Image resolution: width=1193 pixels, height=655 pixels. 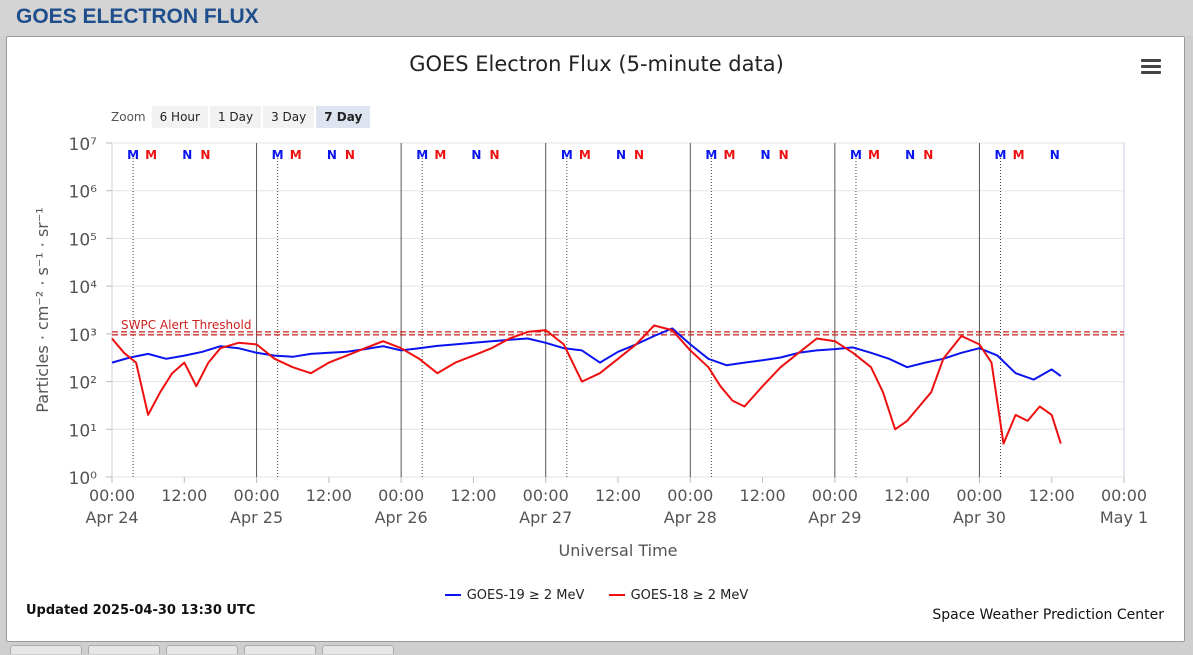 What do you see at coordinates (42, 309) in the screenshot?
I see `y-axis-title: Particles · cm⁻² · s⁻¹ · sr⁻¹` at bounding box center [42, 309].